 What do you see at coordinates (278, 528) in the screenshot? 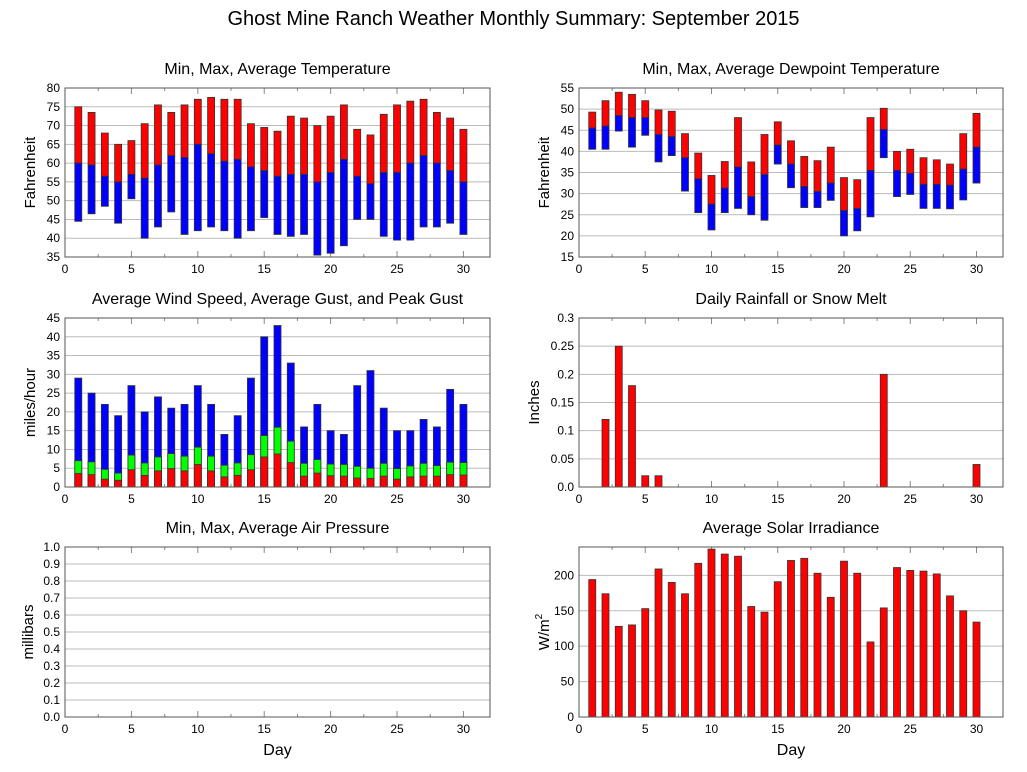
I see `pressure-title: Min, Max, Average Air Pressure` at bounding box center [278, 528].